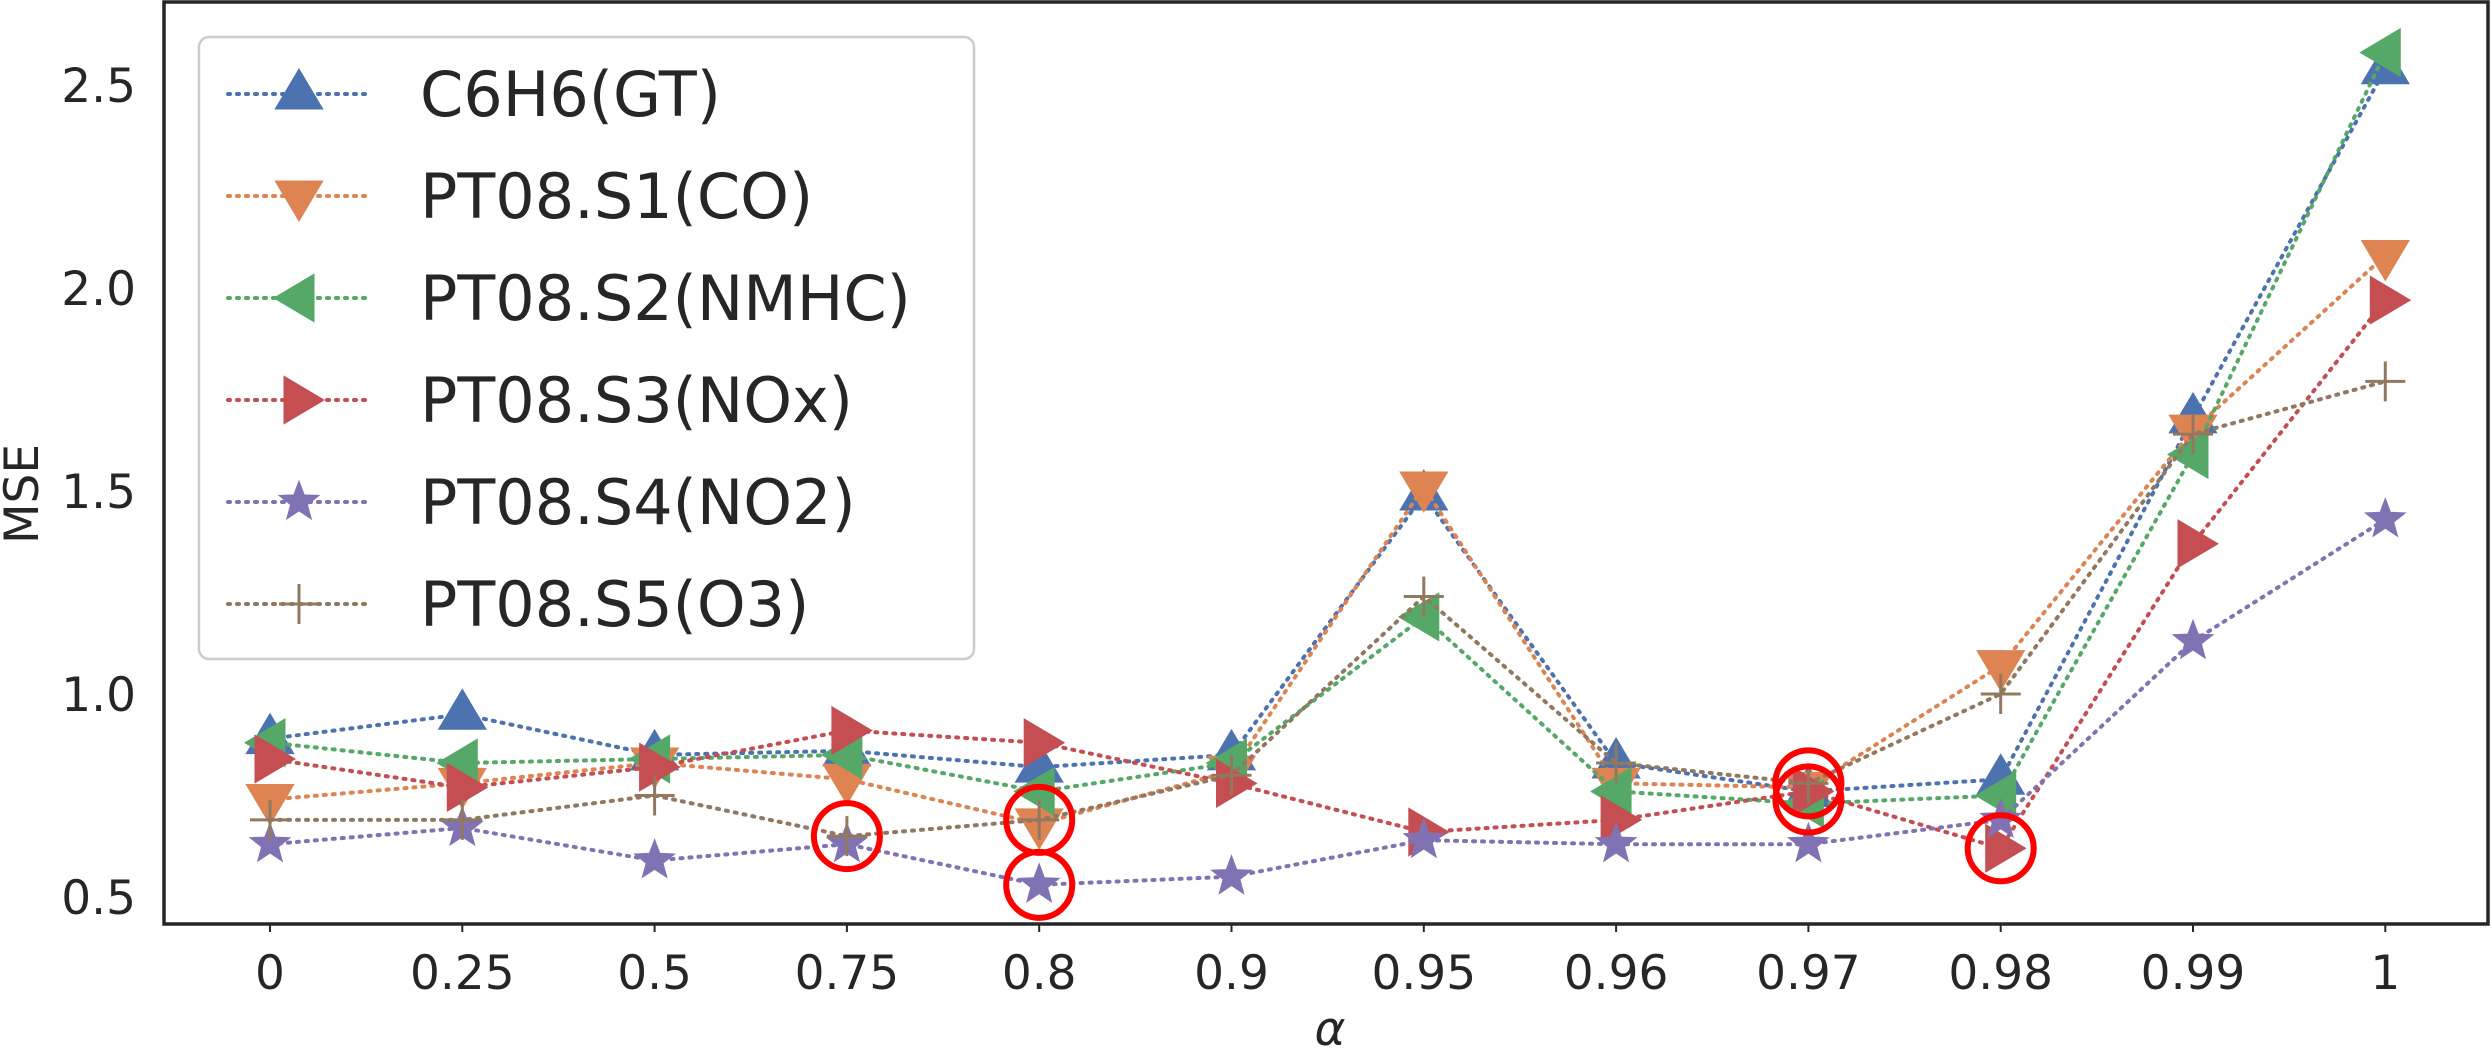 This screenshot has width=2491, height=1055. I want to click on legend-label: PT08.S5(O3), so click(614, 604).